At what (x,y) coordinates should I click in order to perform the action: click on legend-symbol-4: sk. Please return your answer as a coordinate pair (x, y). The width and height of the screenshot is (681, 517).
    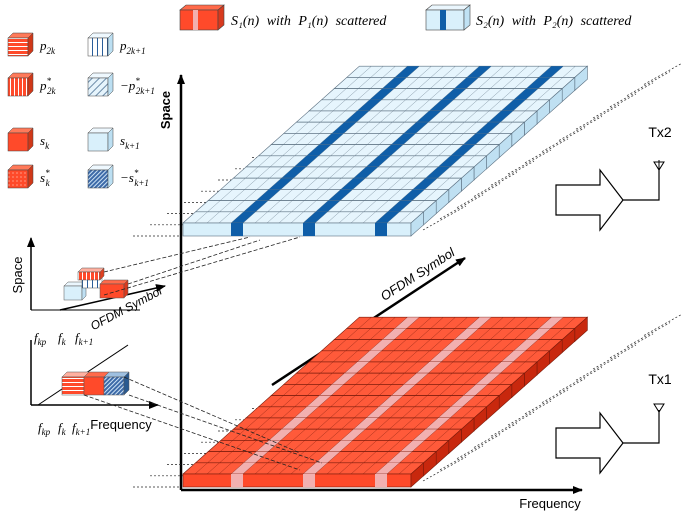
    Looking at the image, I should click on (45, 142).